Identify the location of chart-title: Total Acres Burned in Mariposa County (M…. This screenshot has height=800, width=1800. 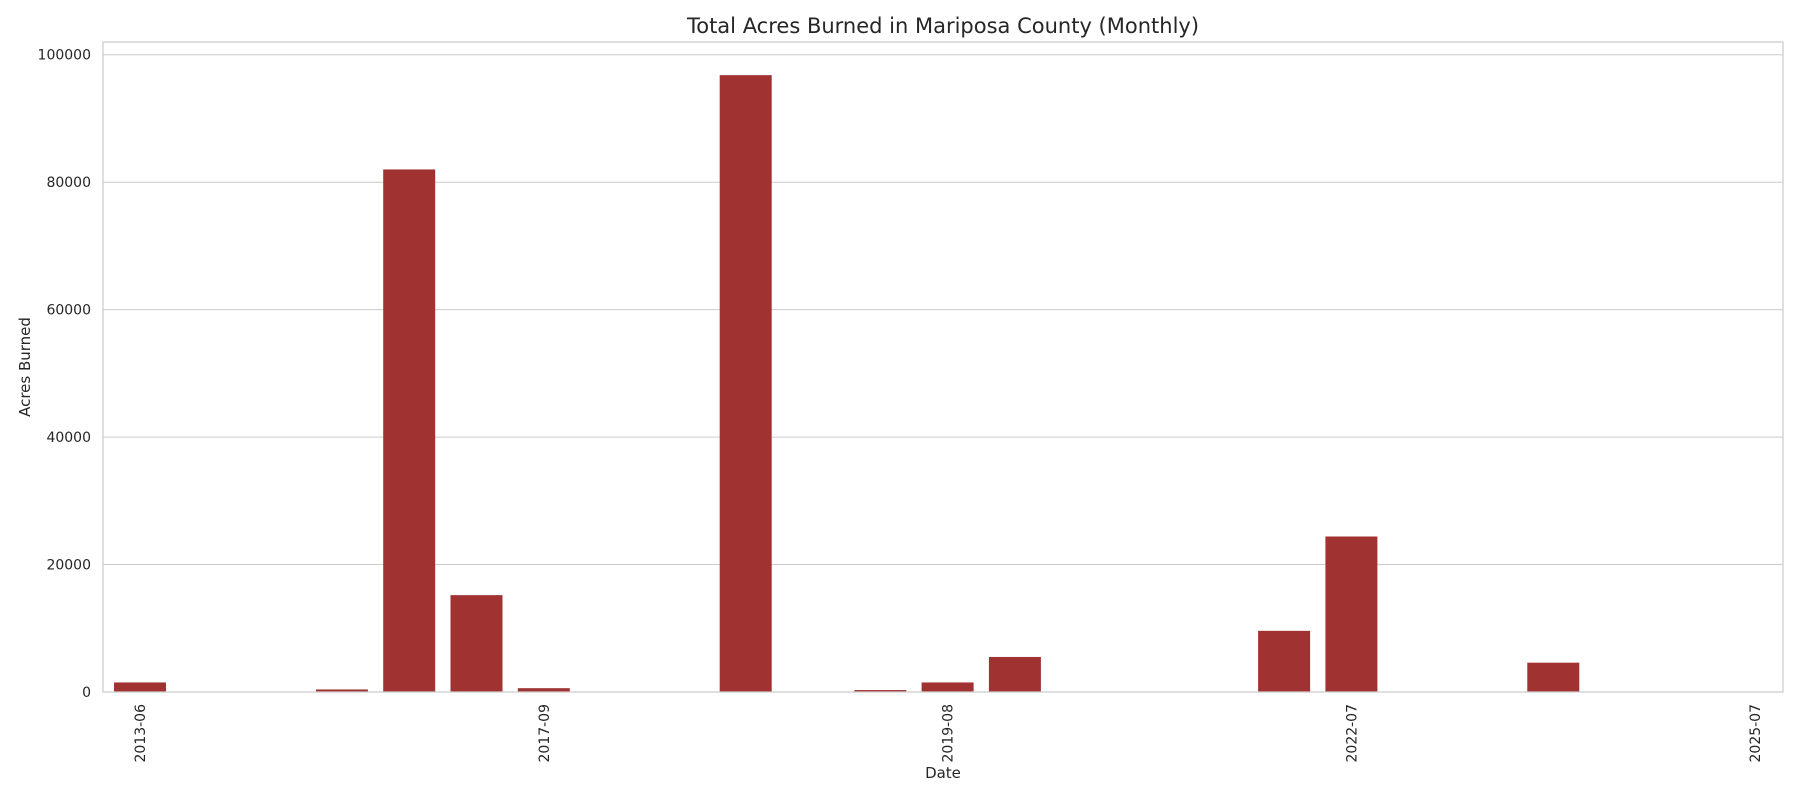
(942, 26).